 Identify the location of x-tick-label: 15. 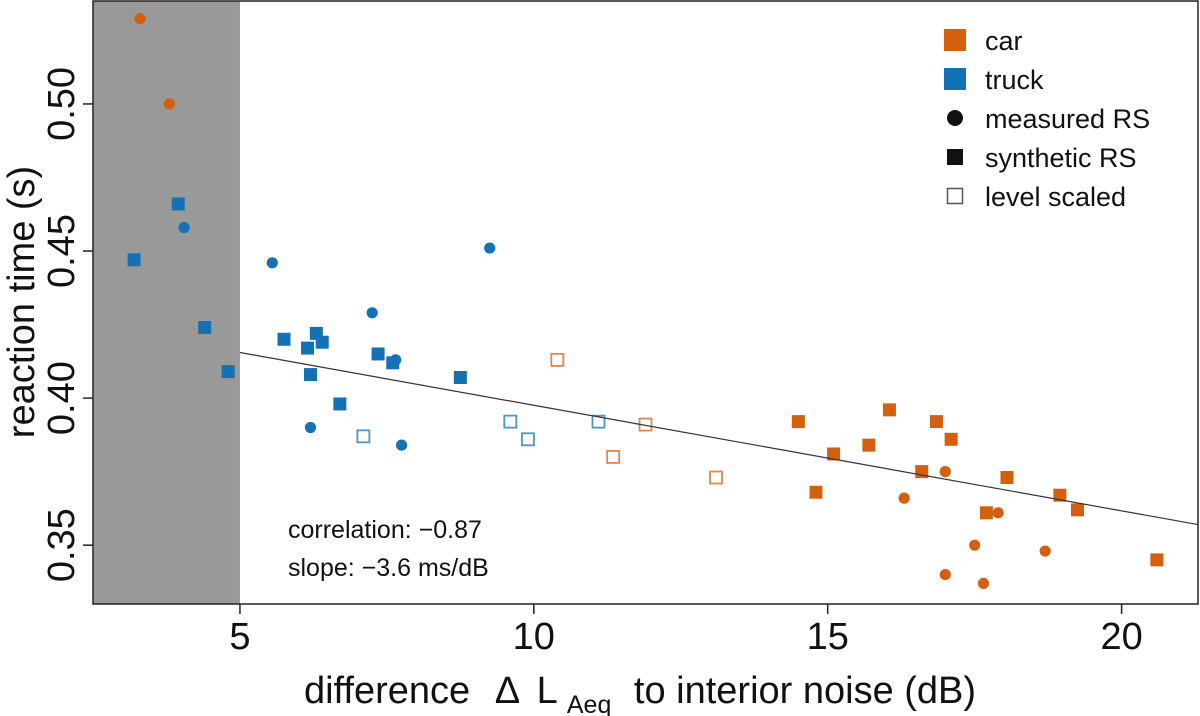
(828, 637).